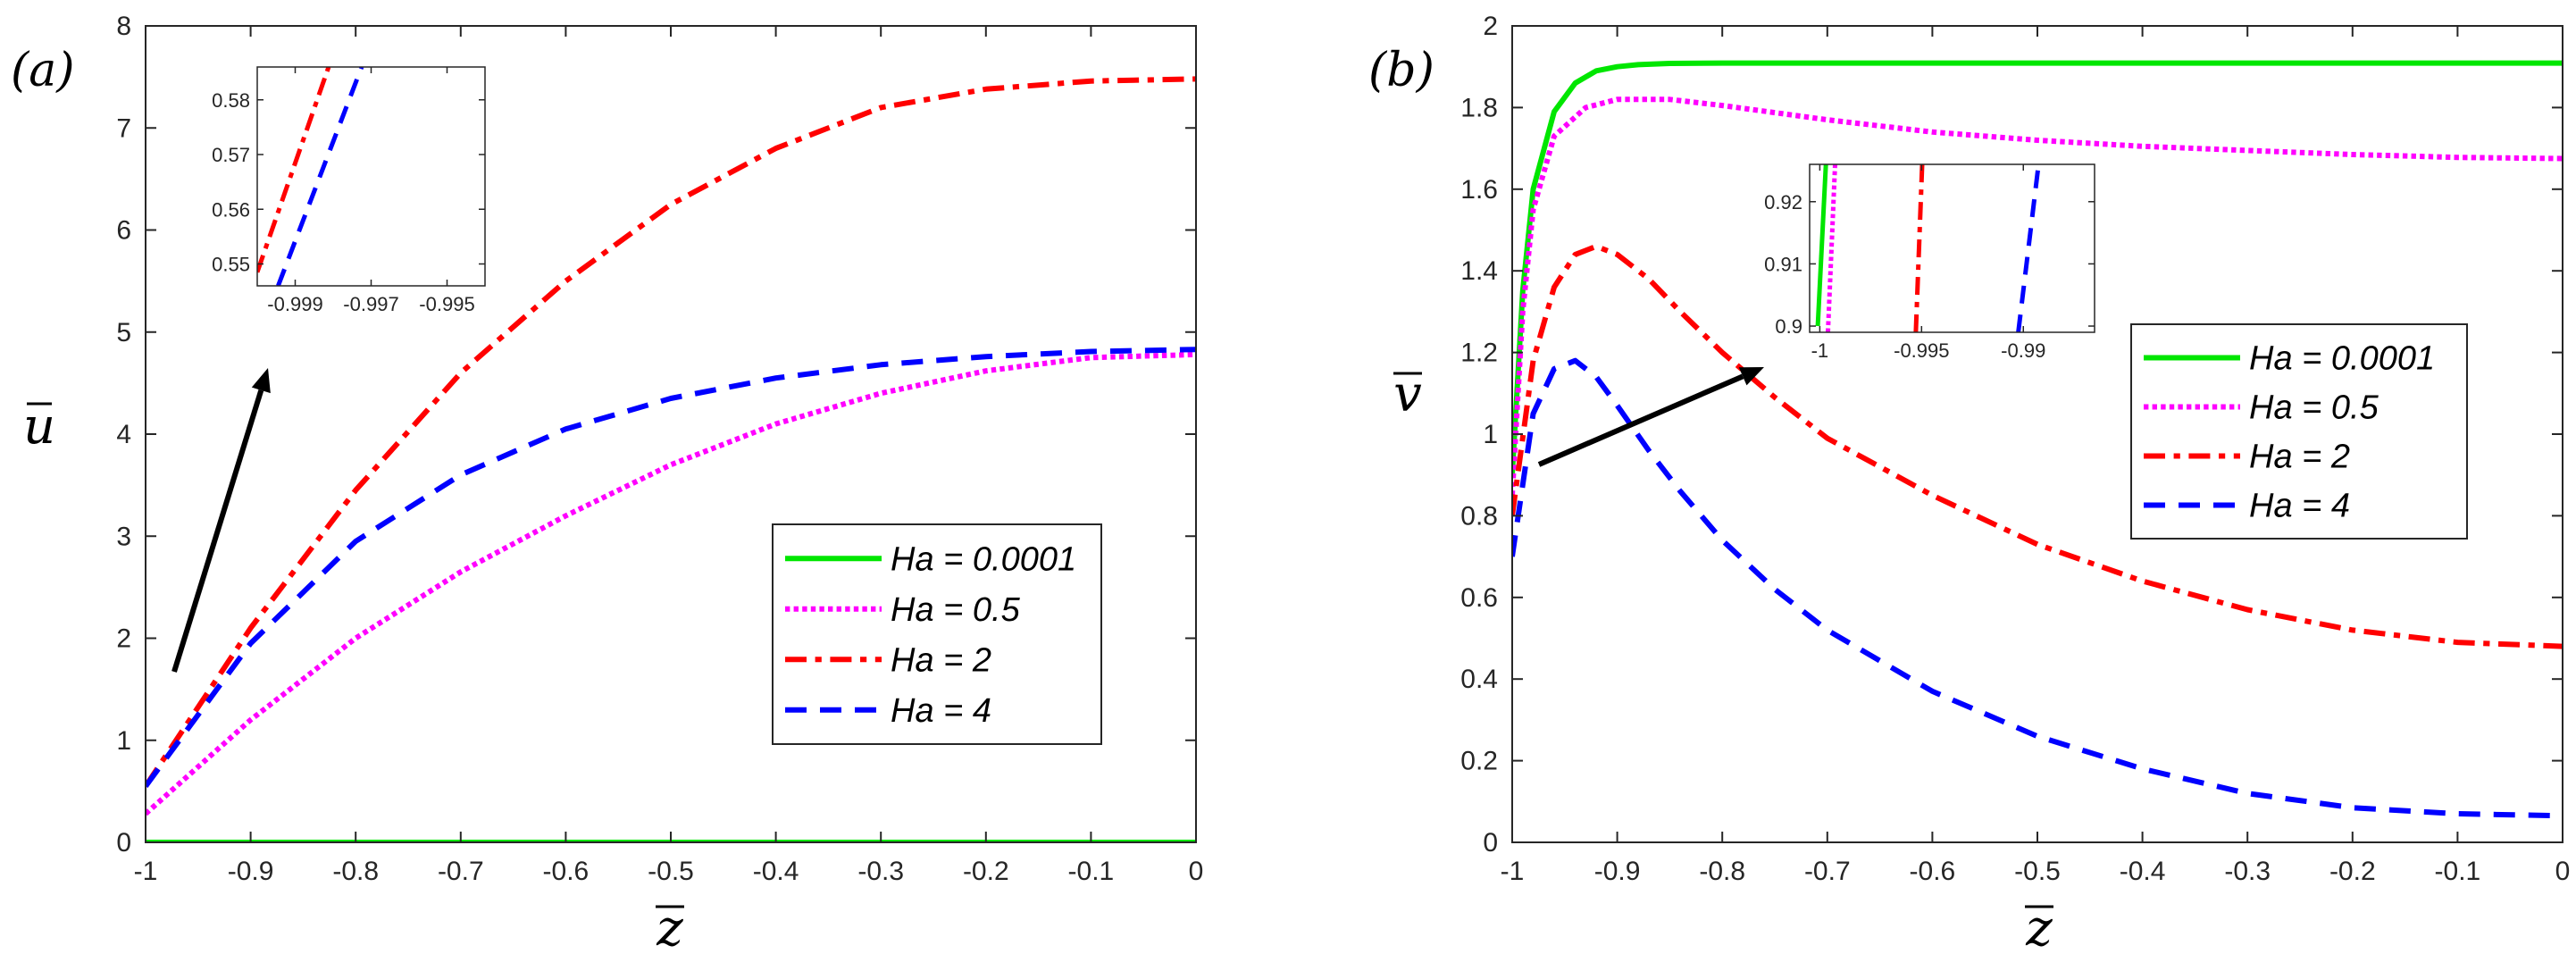 Image resolution: width=2576 pixels, height=954 pixels. I want to click on y-tick-label: 1.2, so click(1479, 353).